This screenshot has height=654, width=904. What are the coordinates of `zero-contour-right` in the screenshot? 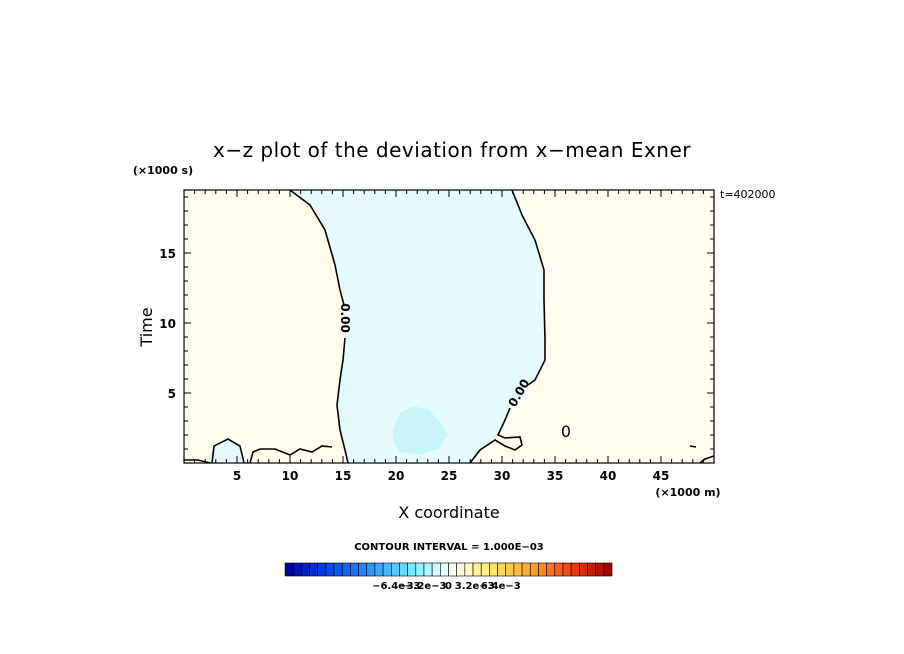 It's located at (507, 326).